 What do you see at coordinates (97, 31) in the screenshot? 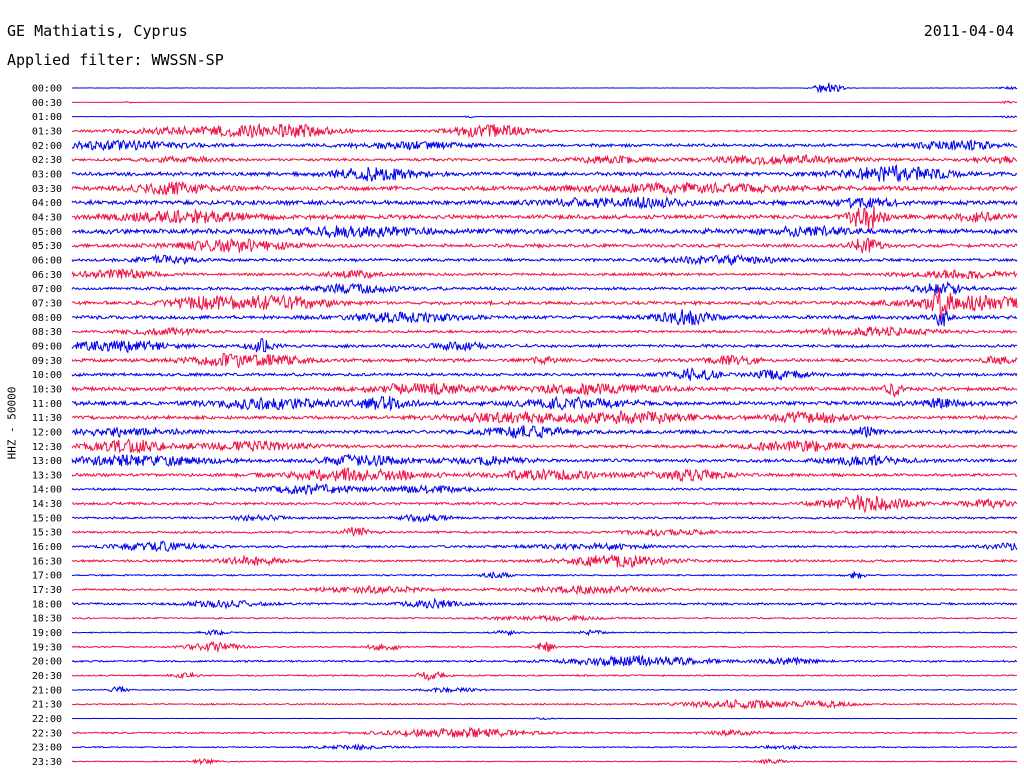
I see `station-title: GE Mathiatis, Cyprus` at bounding box center [97, 31].